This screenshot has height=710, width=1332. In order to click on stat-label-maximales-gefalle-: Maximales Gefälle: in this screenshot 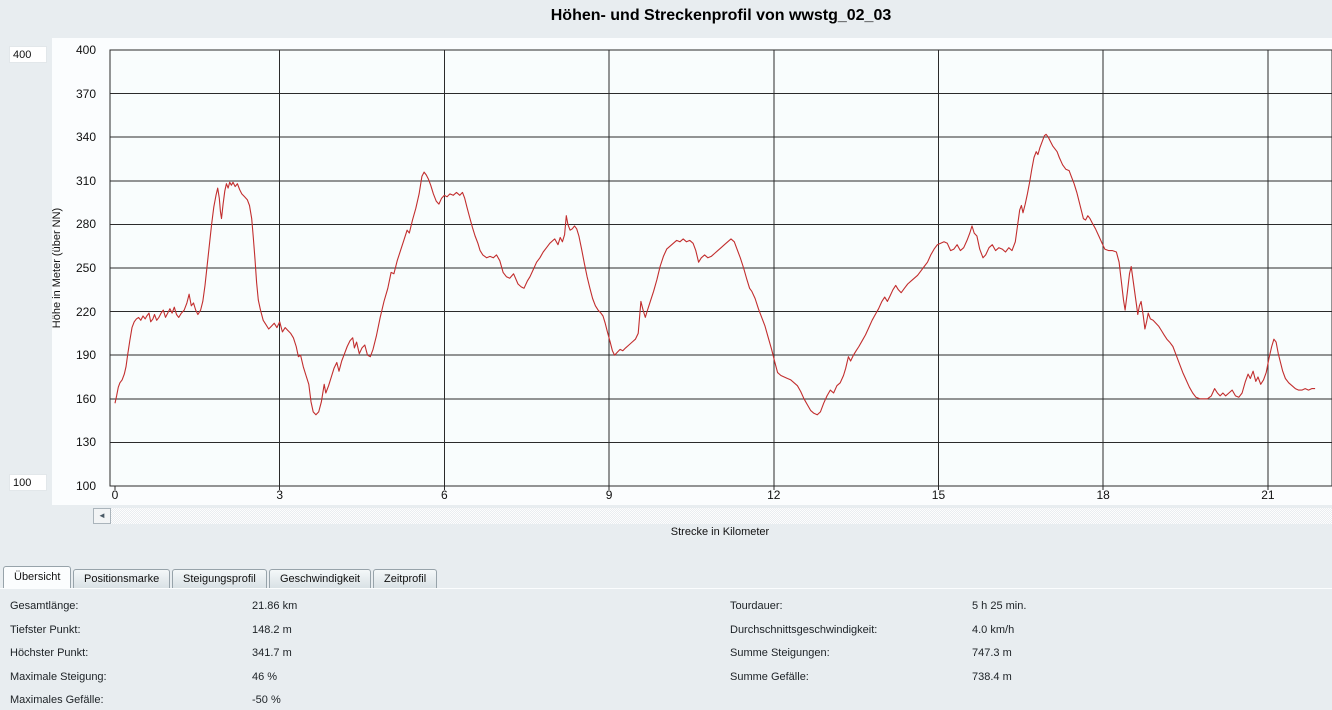, I will do `click(57, 700)`.